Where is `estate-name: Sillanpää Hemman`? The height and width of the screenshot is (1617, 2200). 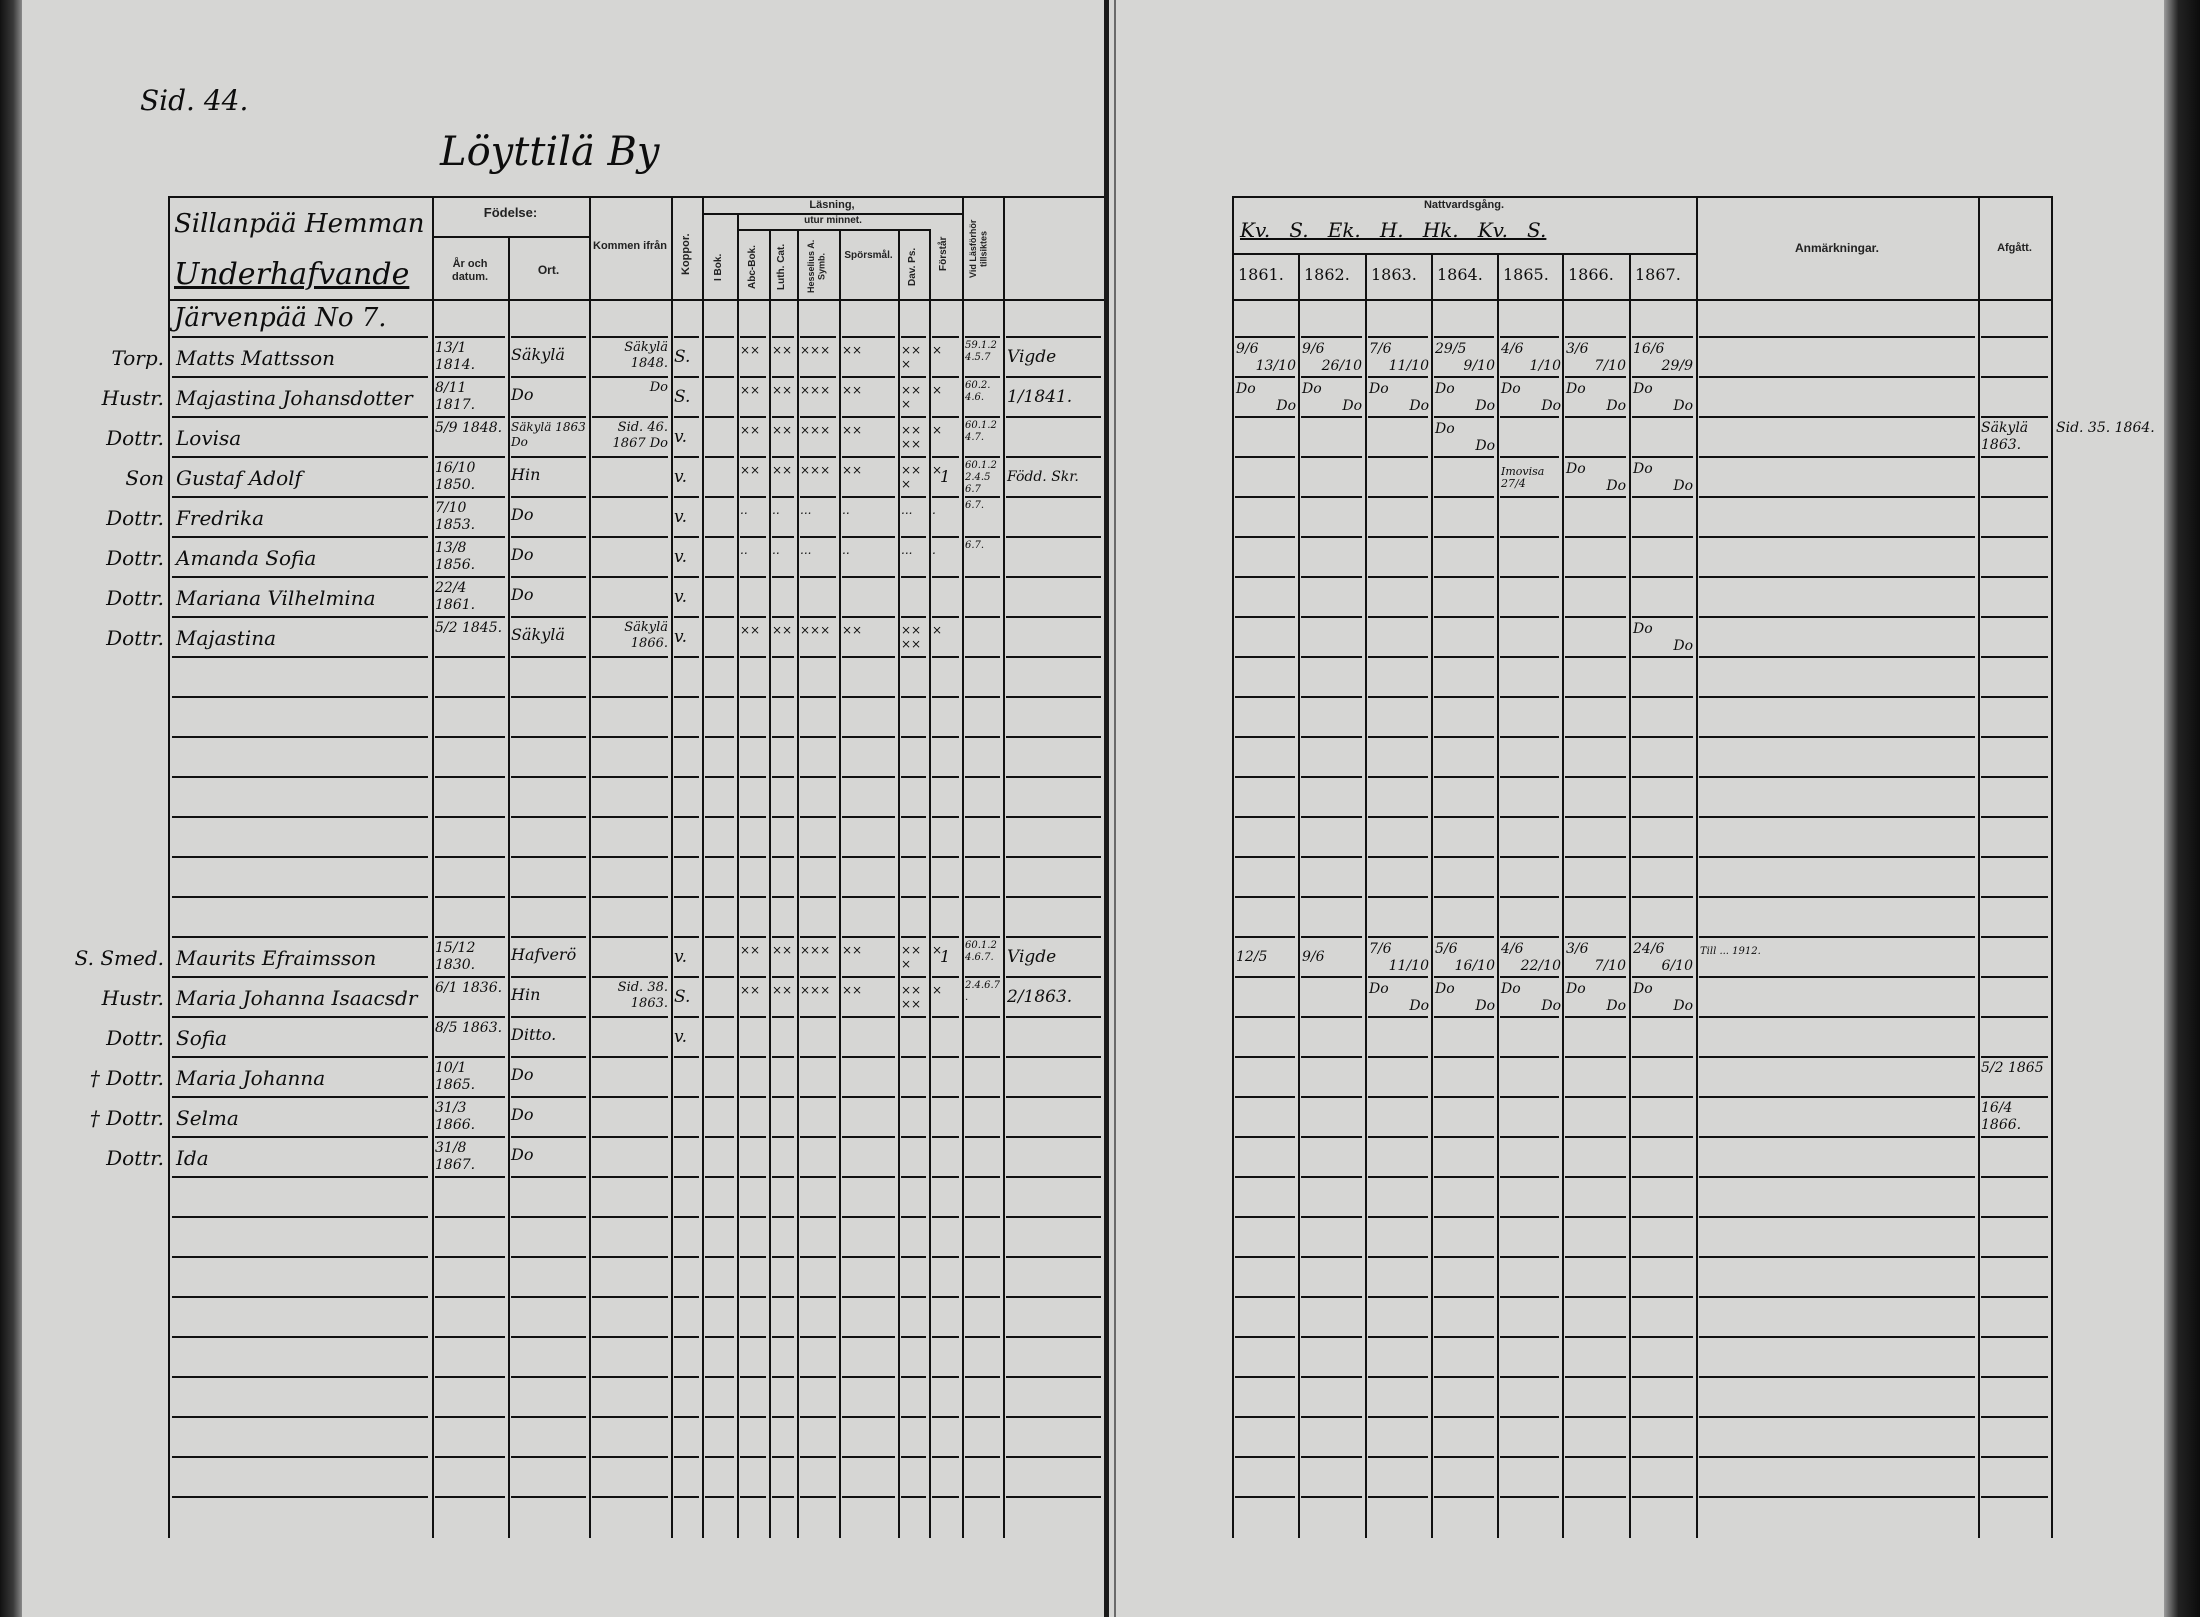 estate-name: Sillanpää Hemman is located at coordinates (299, 224).